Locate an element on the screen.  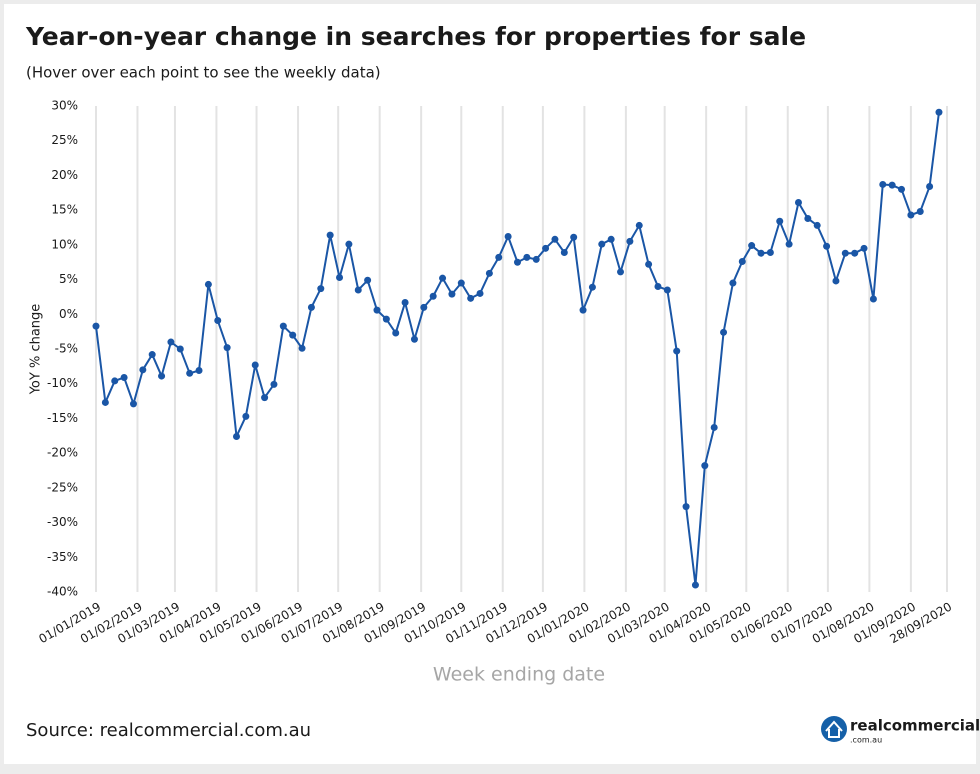
y-tick-label: -40% is located at coordinates (62, 592).